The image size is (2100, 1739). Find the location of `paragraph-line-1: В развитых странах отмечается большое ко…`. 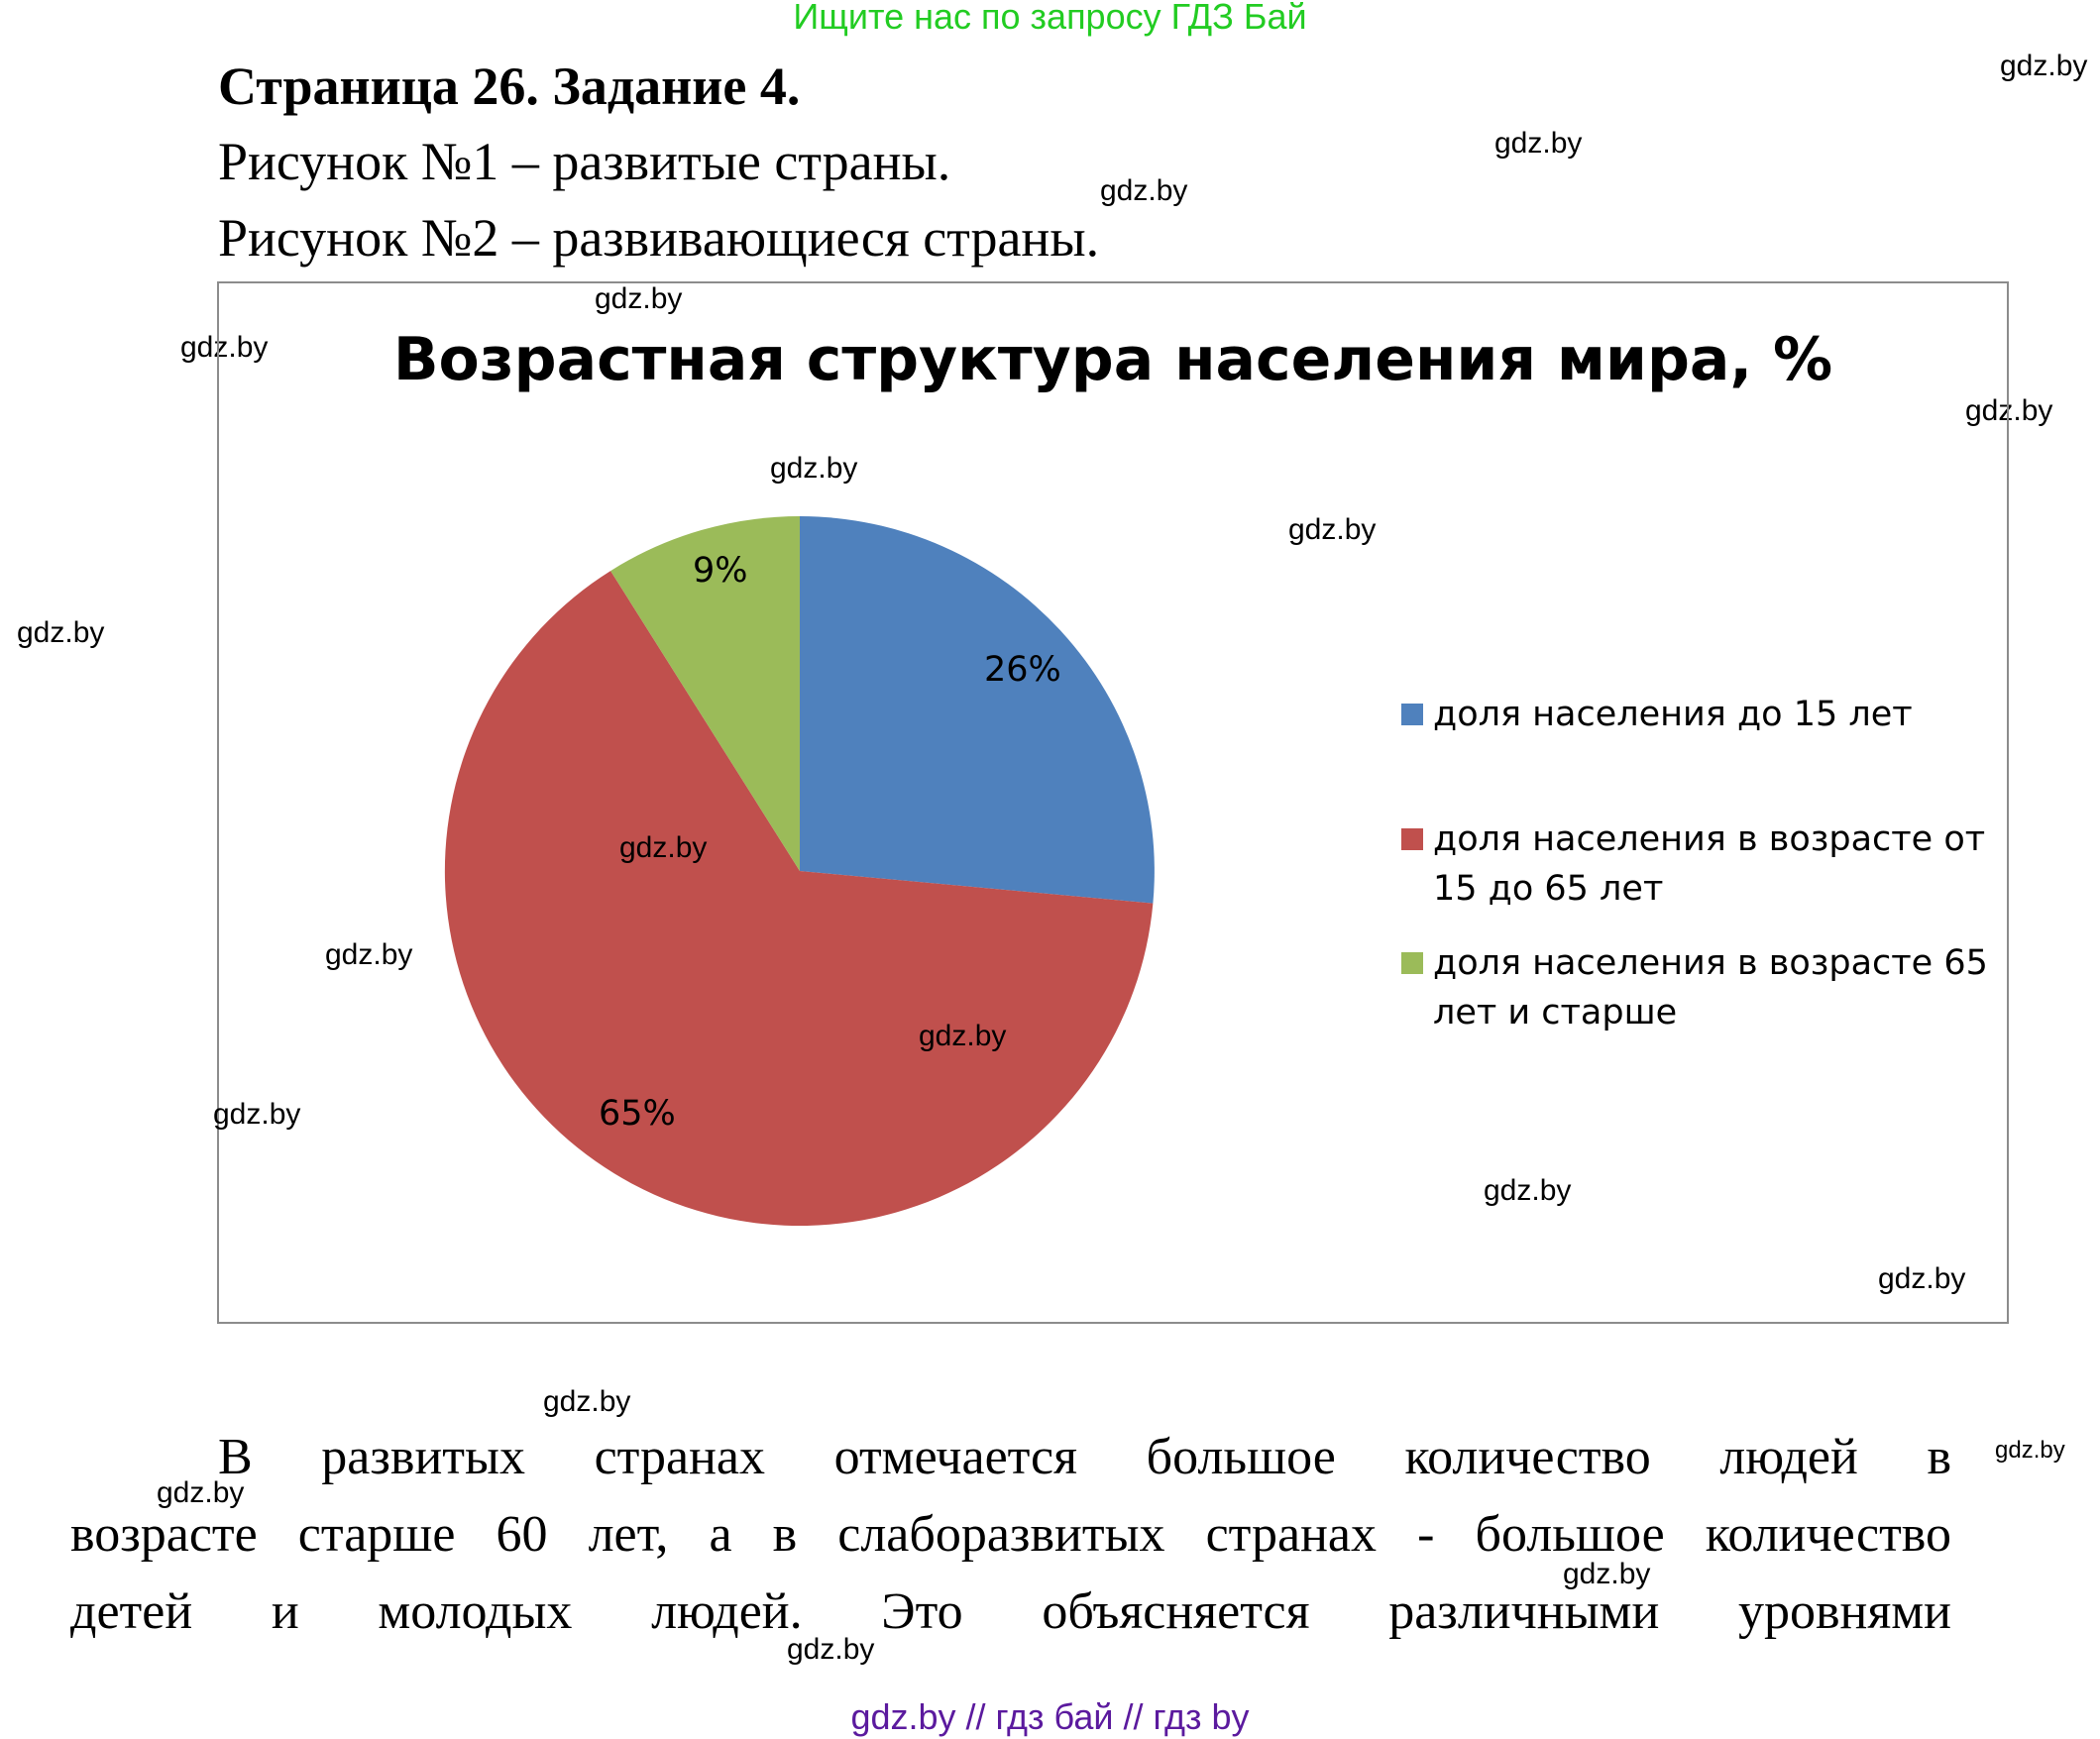

paragraph-line-1: В развитых странах отмечается большое ко… is located at coordinates (1084, 1457).